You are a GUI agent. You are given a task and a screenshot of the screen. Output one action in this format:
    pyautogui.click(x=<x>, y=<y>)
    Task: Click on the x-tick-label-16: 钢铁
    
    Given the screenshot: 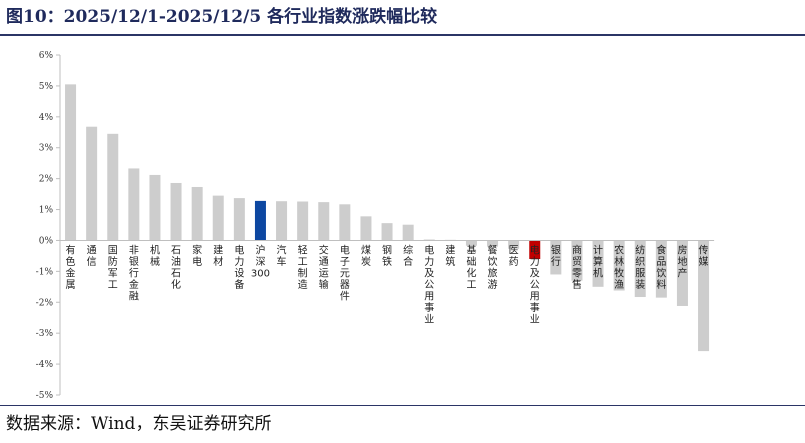 What is the action you would take?
    pyautogui.click(x=387, y=255)
    